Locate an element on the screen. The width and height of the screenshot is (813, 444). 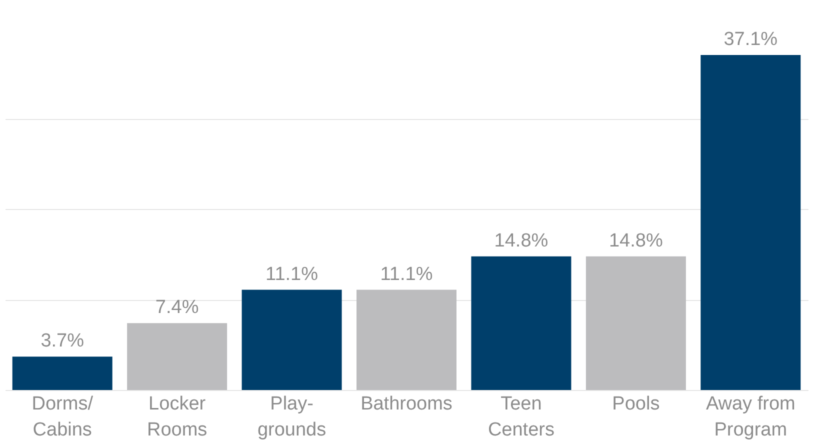
x-tick-label: Dorms/ Cabins is located at coordinates (63, 417).